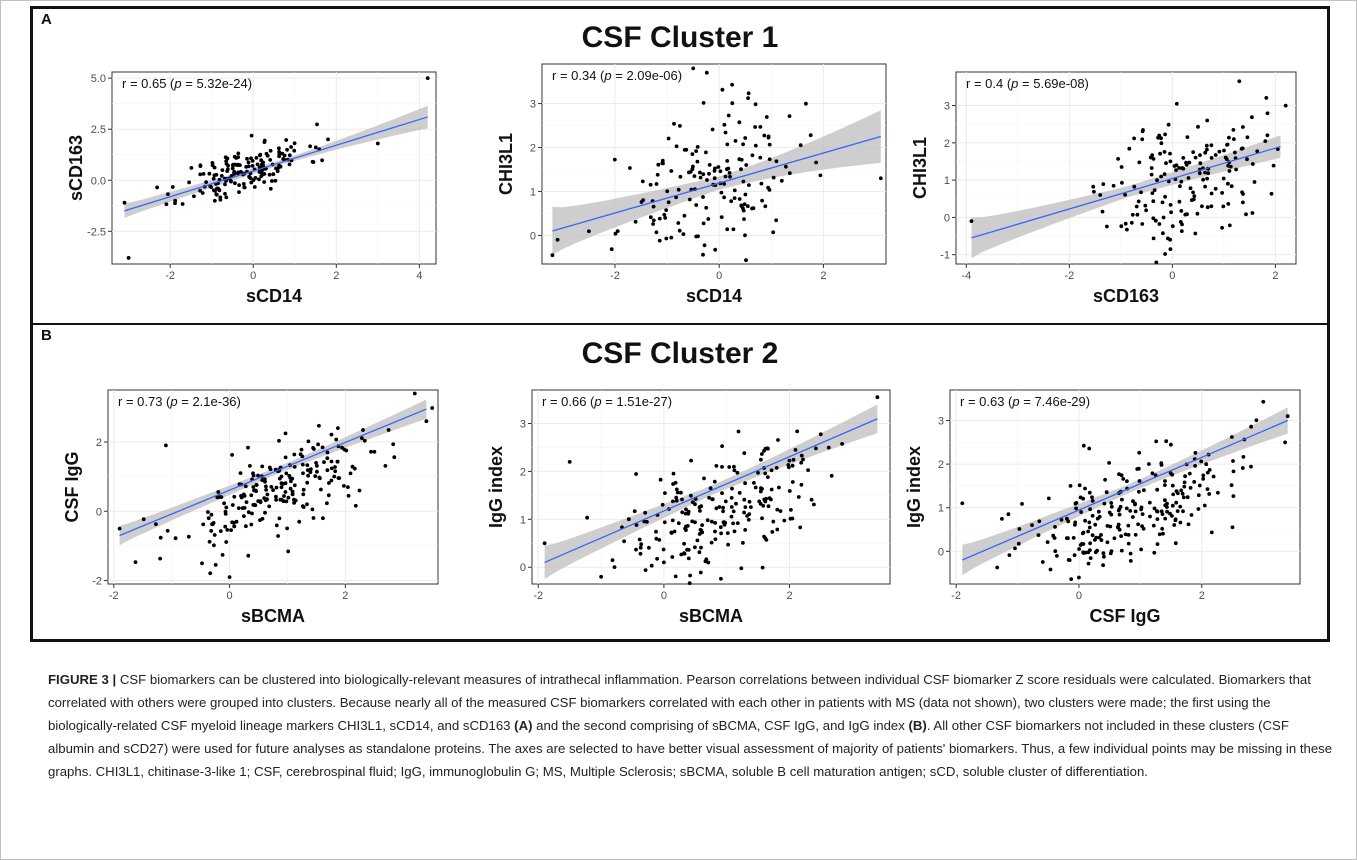 The height and width of the screenshot is (860, 1357). I want to click on cluster-title: CSF Cluster 1, so click(680, 37).